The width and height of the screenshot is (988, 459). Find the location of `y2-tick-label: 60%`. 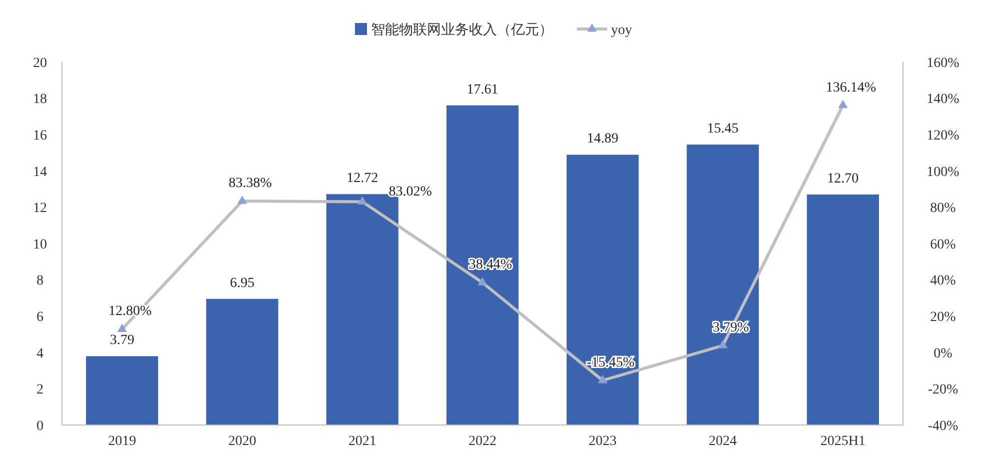

y2-tick-label: 60% is located at coordinates (943, 244).